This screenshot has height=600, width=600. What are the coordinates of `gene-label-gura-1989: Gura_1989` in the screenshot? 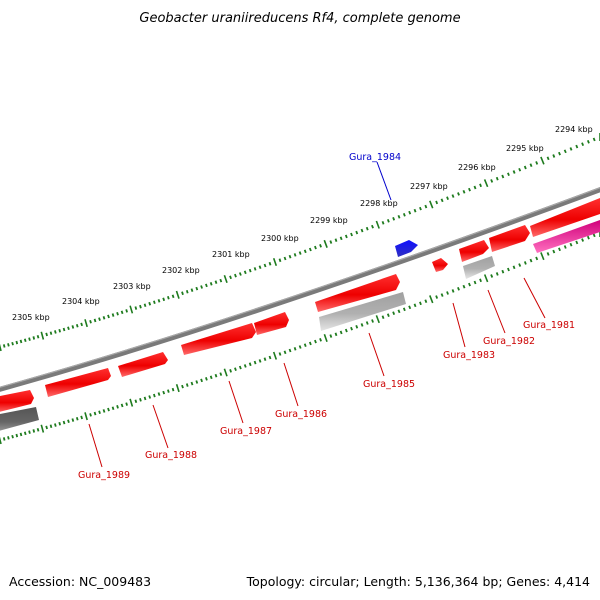 It's located at (104, 475).